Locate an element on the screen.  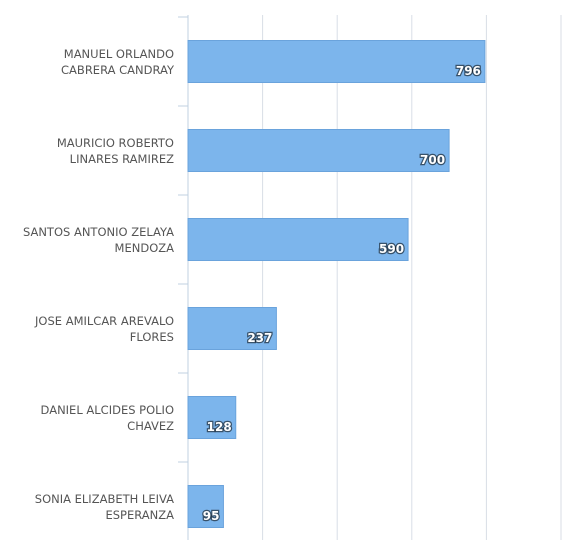
value-label: 128 is located at coordinates (219, 427).